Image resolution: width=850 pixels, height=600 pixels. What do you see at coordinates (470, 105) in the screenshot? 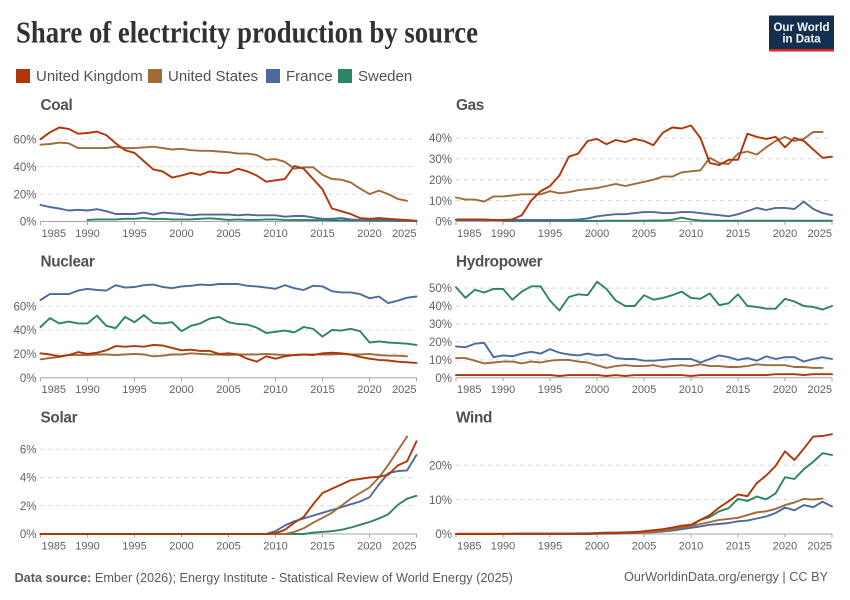
I see `svg-text: Gas` at bounding box center [470, 105].